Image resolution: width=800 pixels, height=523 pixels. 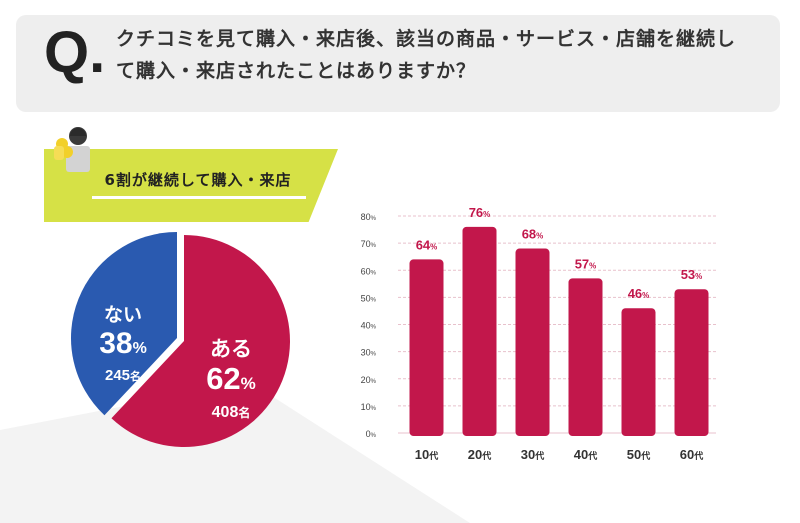 I want to click on person-icon, so click(x=72, y=149).